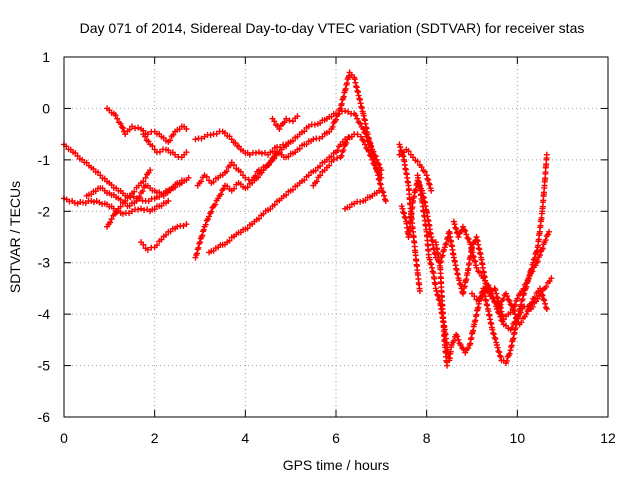 This screenshot has width=640, height=480. What do you see at coordinates (518, 438) in the screenshot?
I see `x-tick-label: 10` at bounding box center [518, 438].